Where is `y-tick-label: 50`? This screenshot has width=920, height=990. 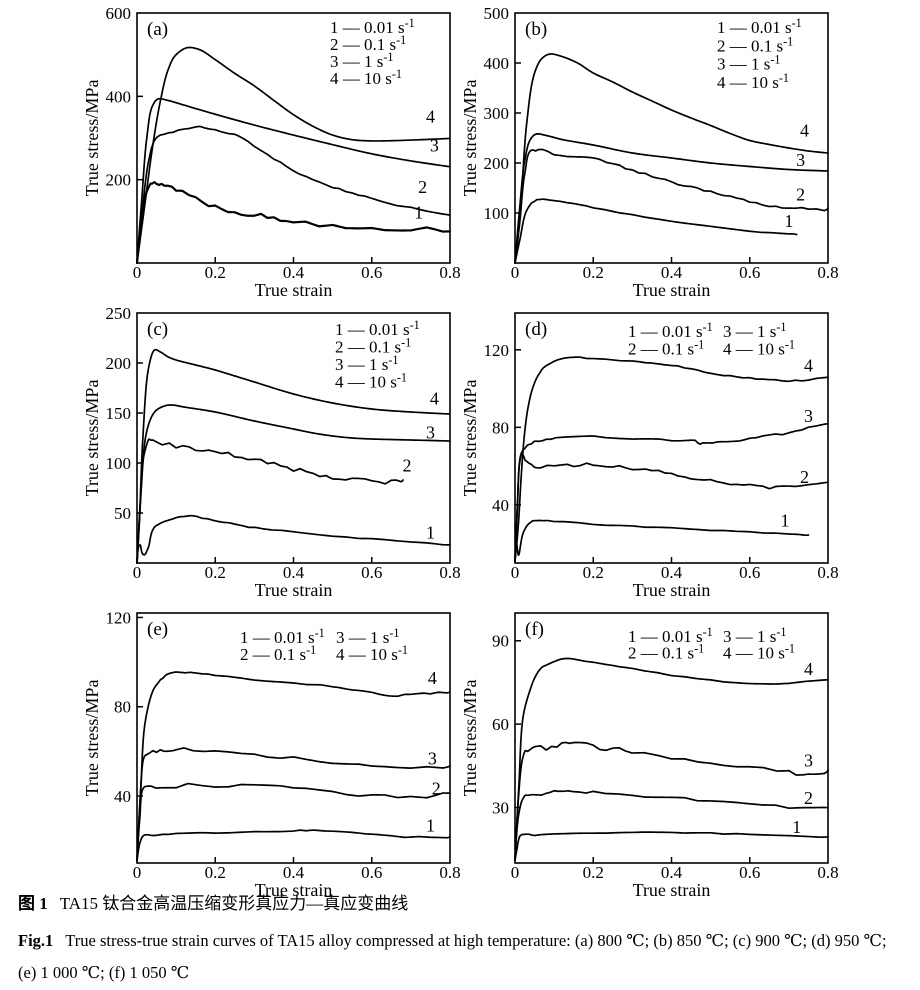
y-tick-label: 50 is located at coordinates (122, 513).